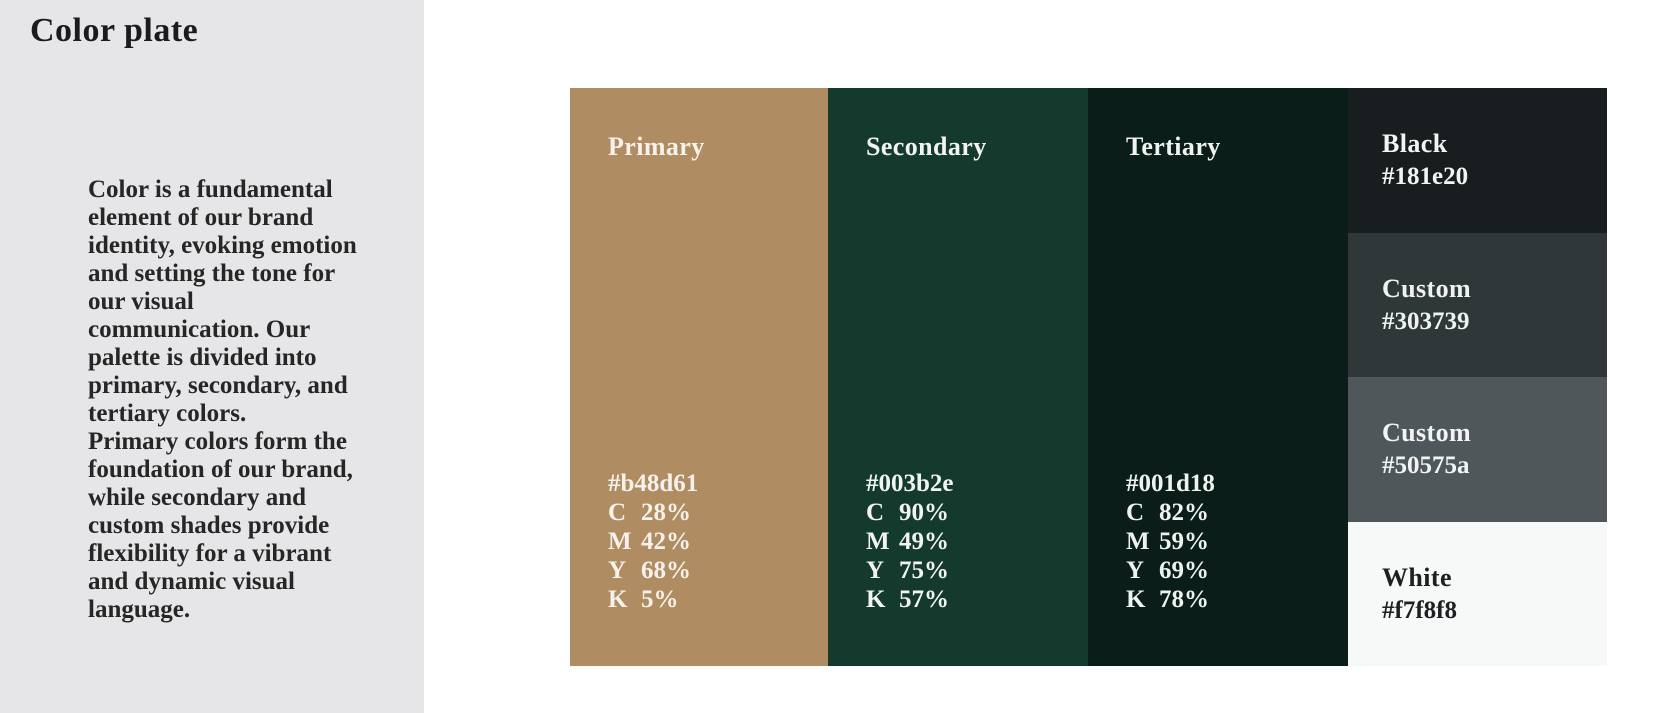 The height and width of the screenshot is (713, 1680). What do you see at coordinates (1173, 146) in the screenshot?
I see `swatch-label-tertiary: Tertiary` at bounding box center [1173, 146].